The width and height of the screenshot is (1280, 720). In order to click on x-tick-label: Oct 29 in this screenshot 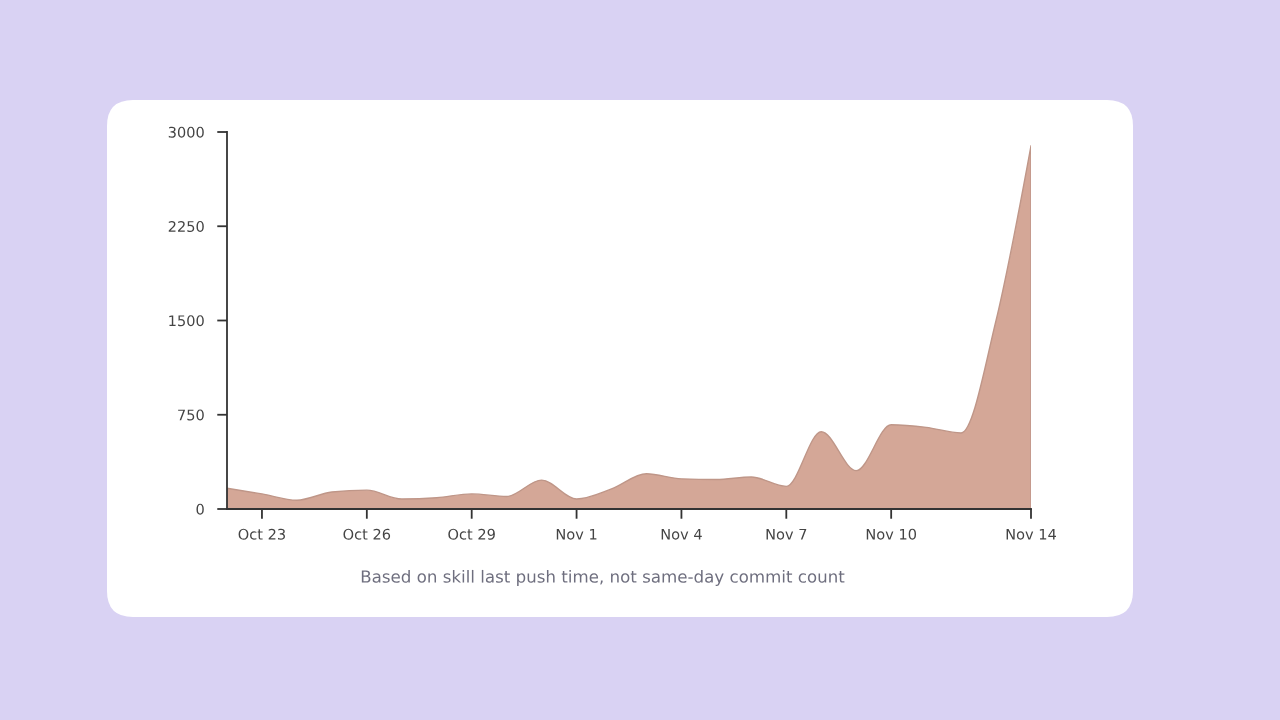, I will do `click(471, 534)`.